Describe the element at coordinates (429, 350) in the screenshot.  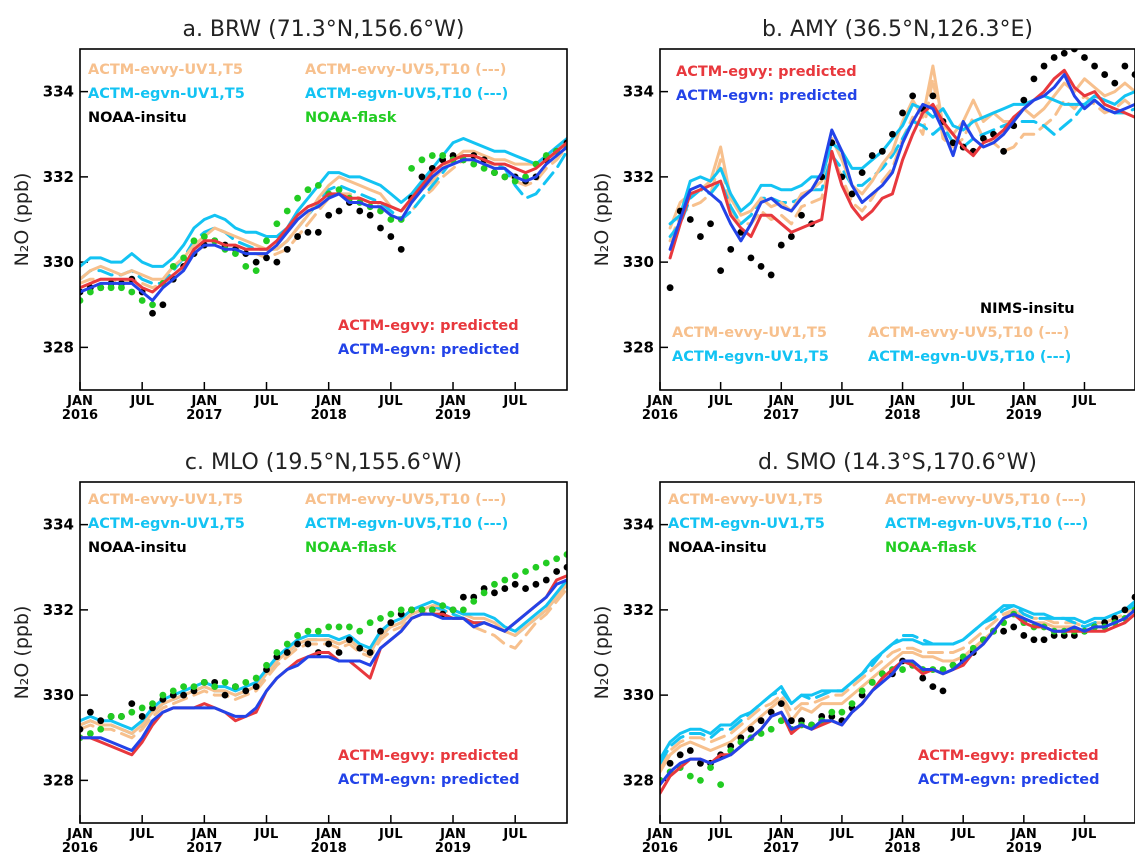
I see `legend-entry: ACTM-egvn: predicted` at that location.